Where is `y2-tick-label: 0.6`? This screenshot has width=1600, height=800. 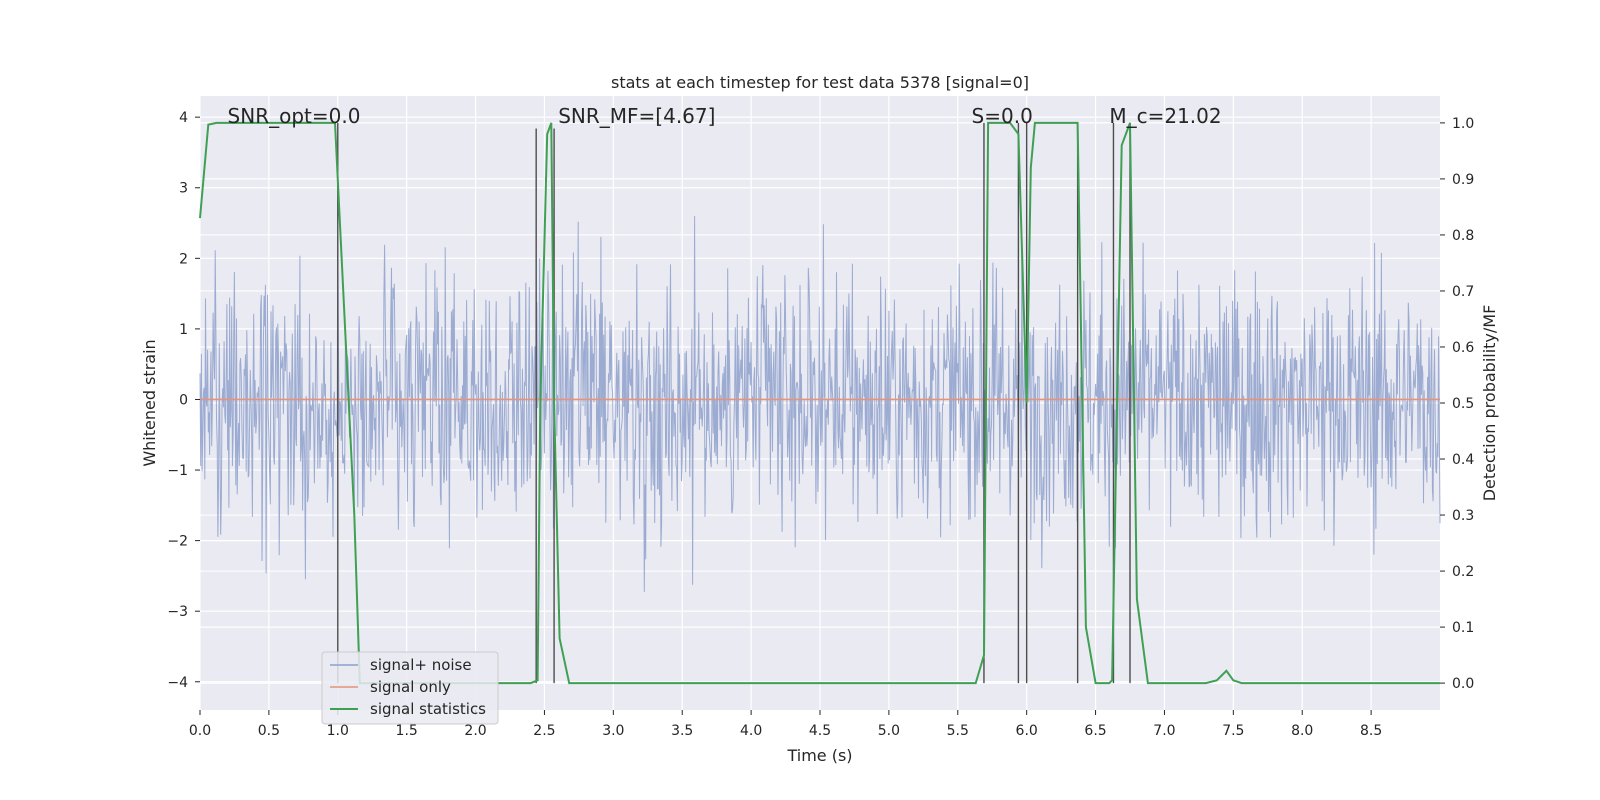
y2-tick-label: 0.6 is located at coordinates (1463, 348).